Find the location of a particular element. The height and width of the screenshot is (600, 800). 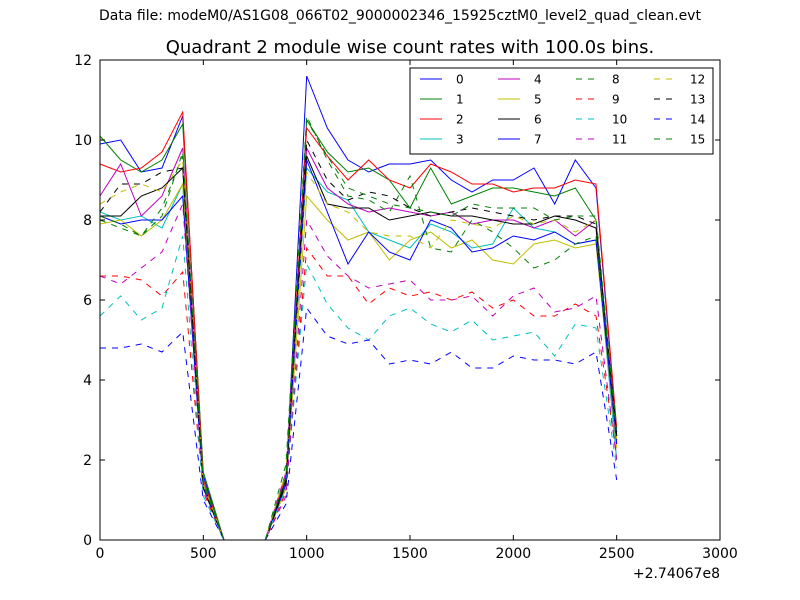

legend-label-14: 14 is located at coordinates (697, 120).